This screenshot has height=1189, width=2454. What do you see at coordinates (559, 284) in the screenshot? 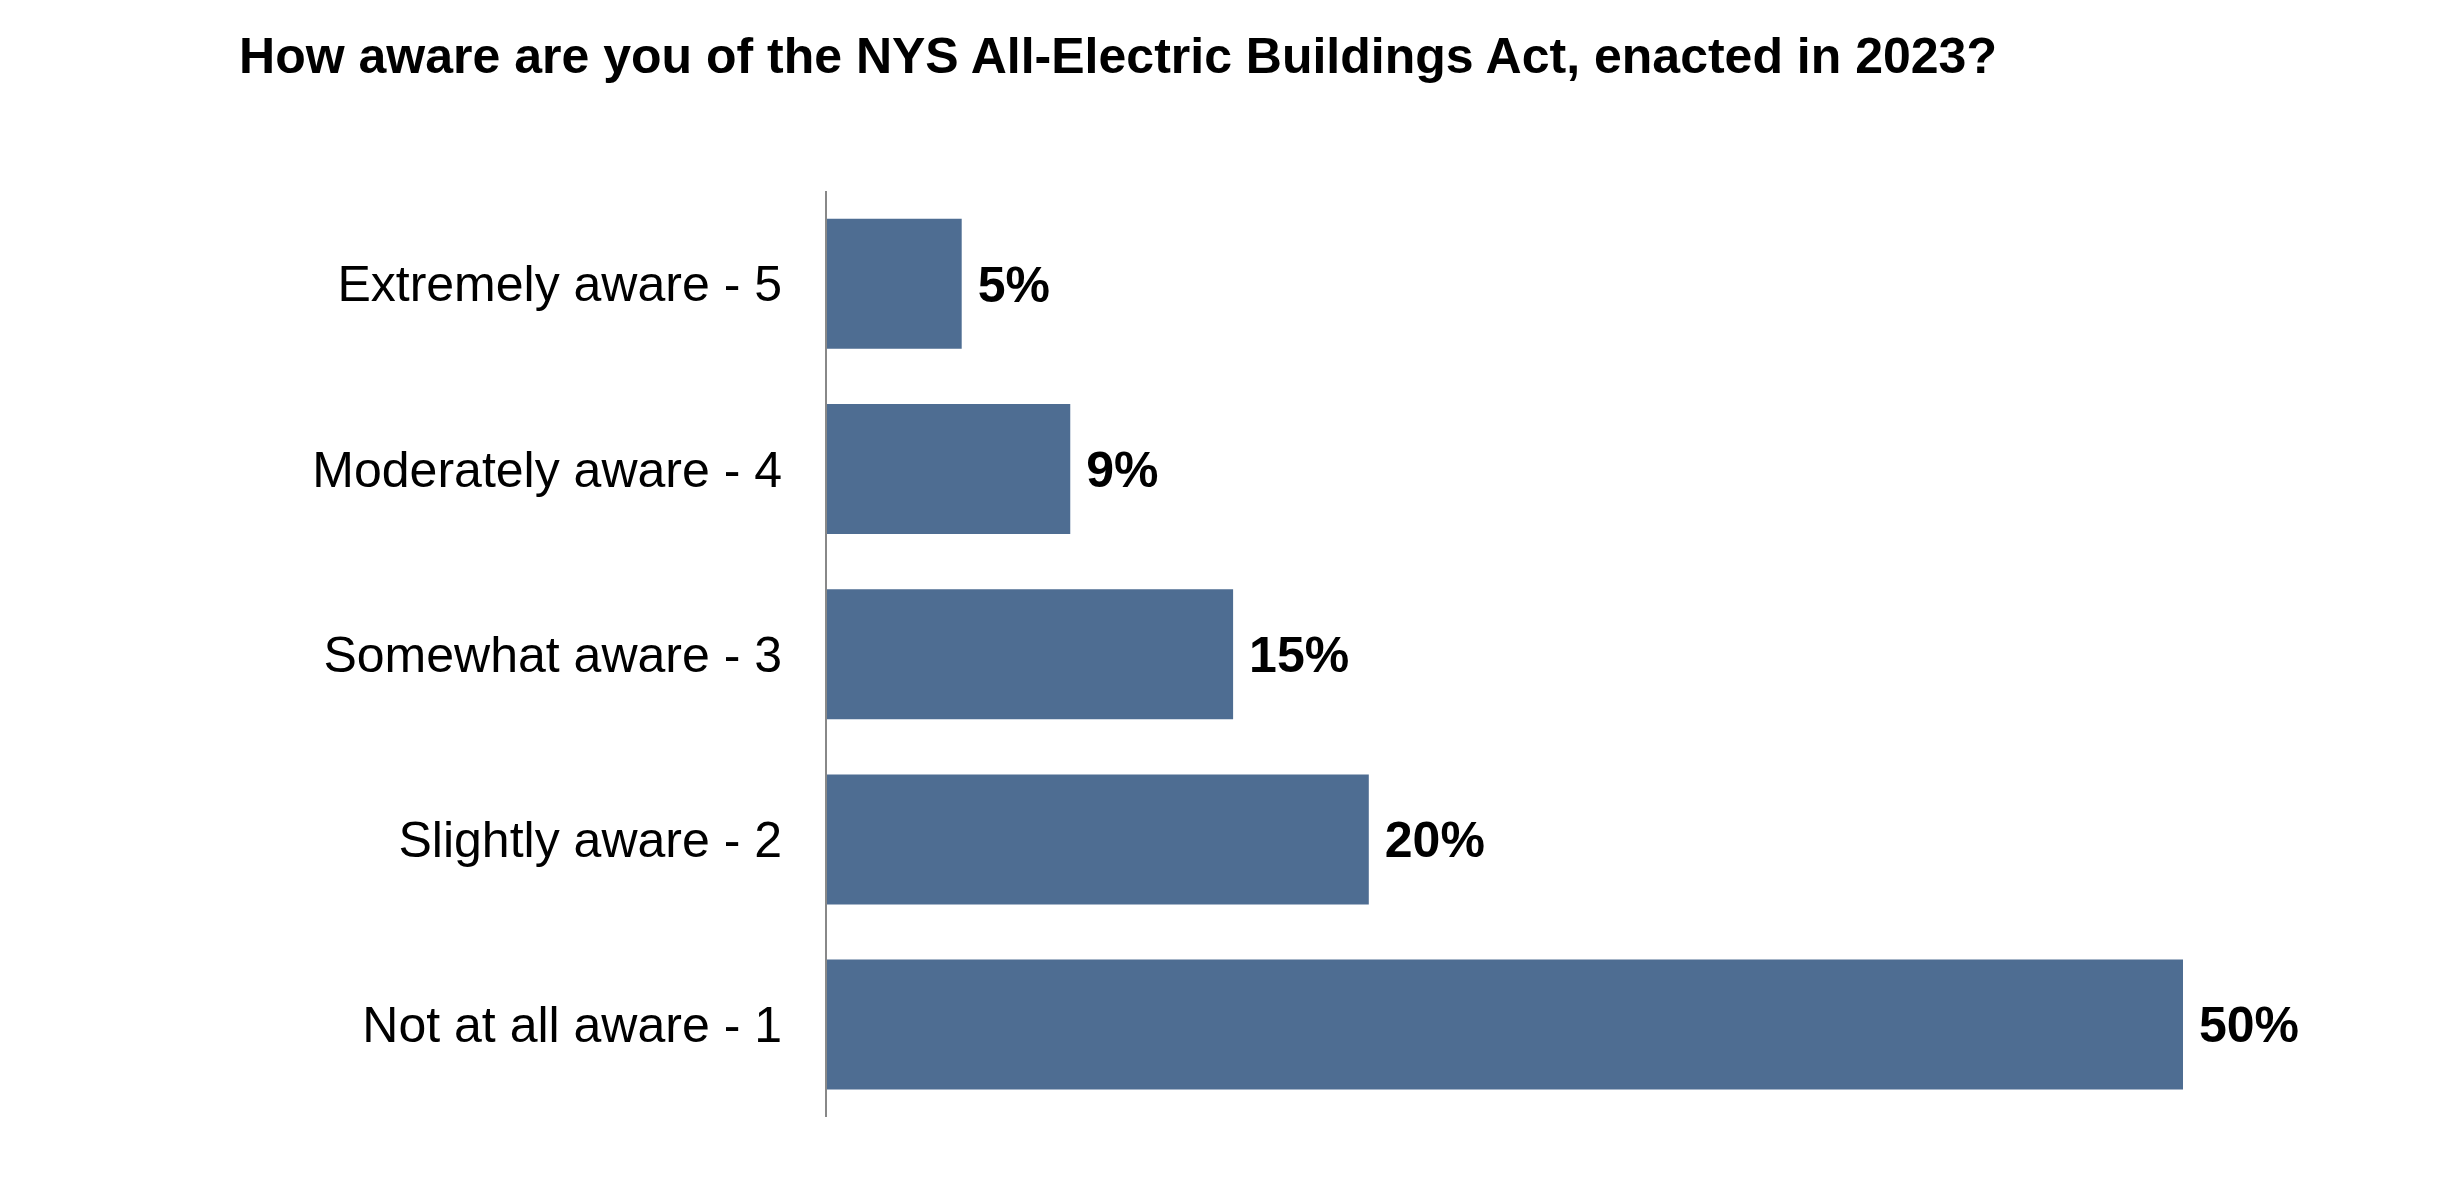
I see `y-tick-label: Extremely aware - 5` at bounding box center [559, 284].